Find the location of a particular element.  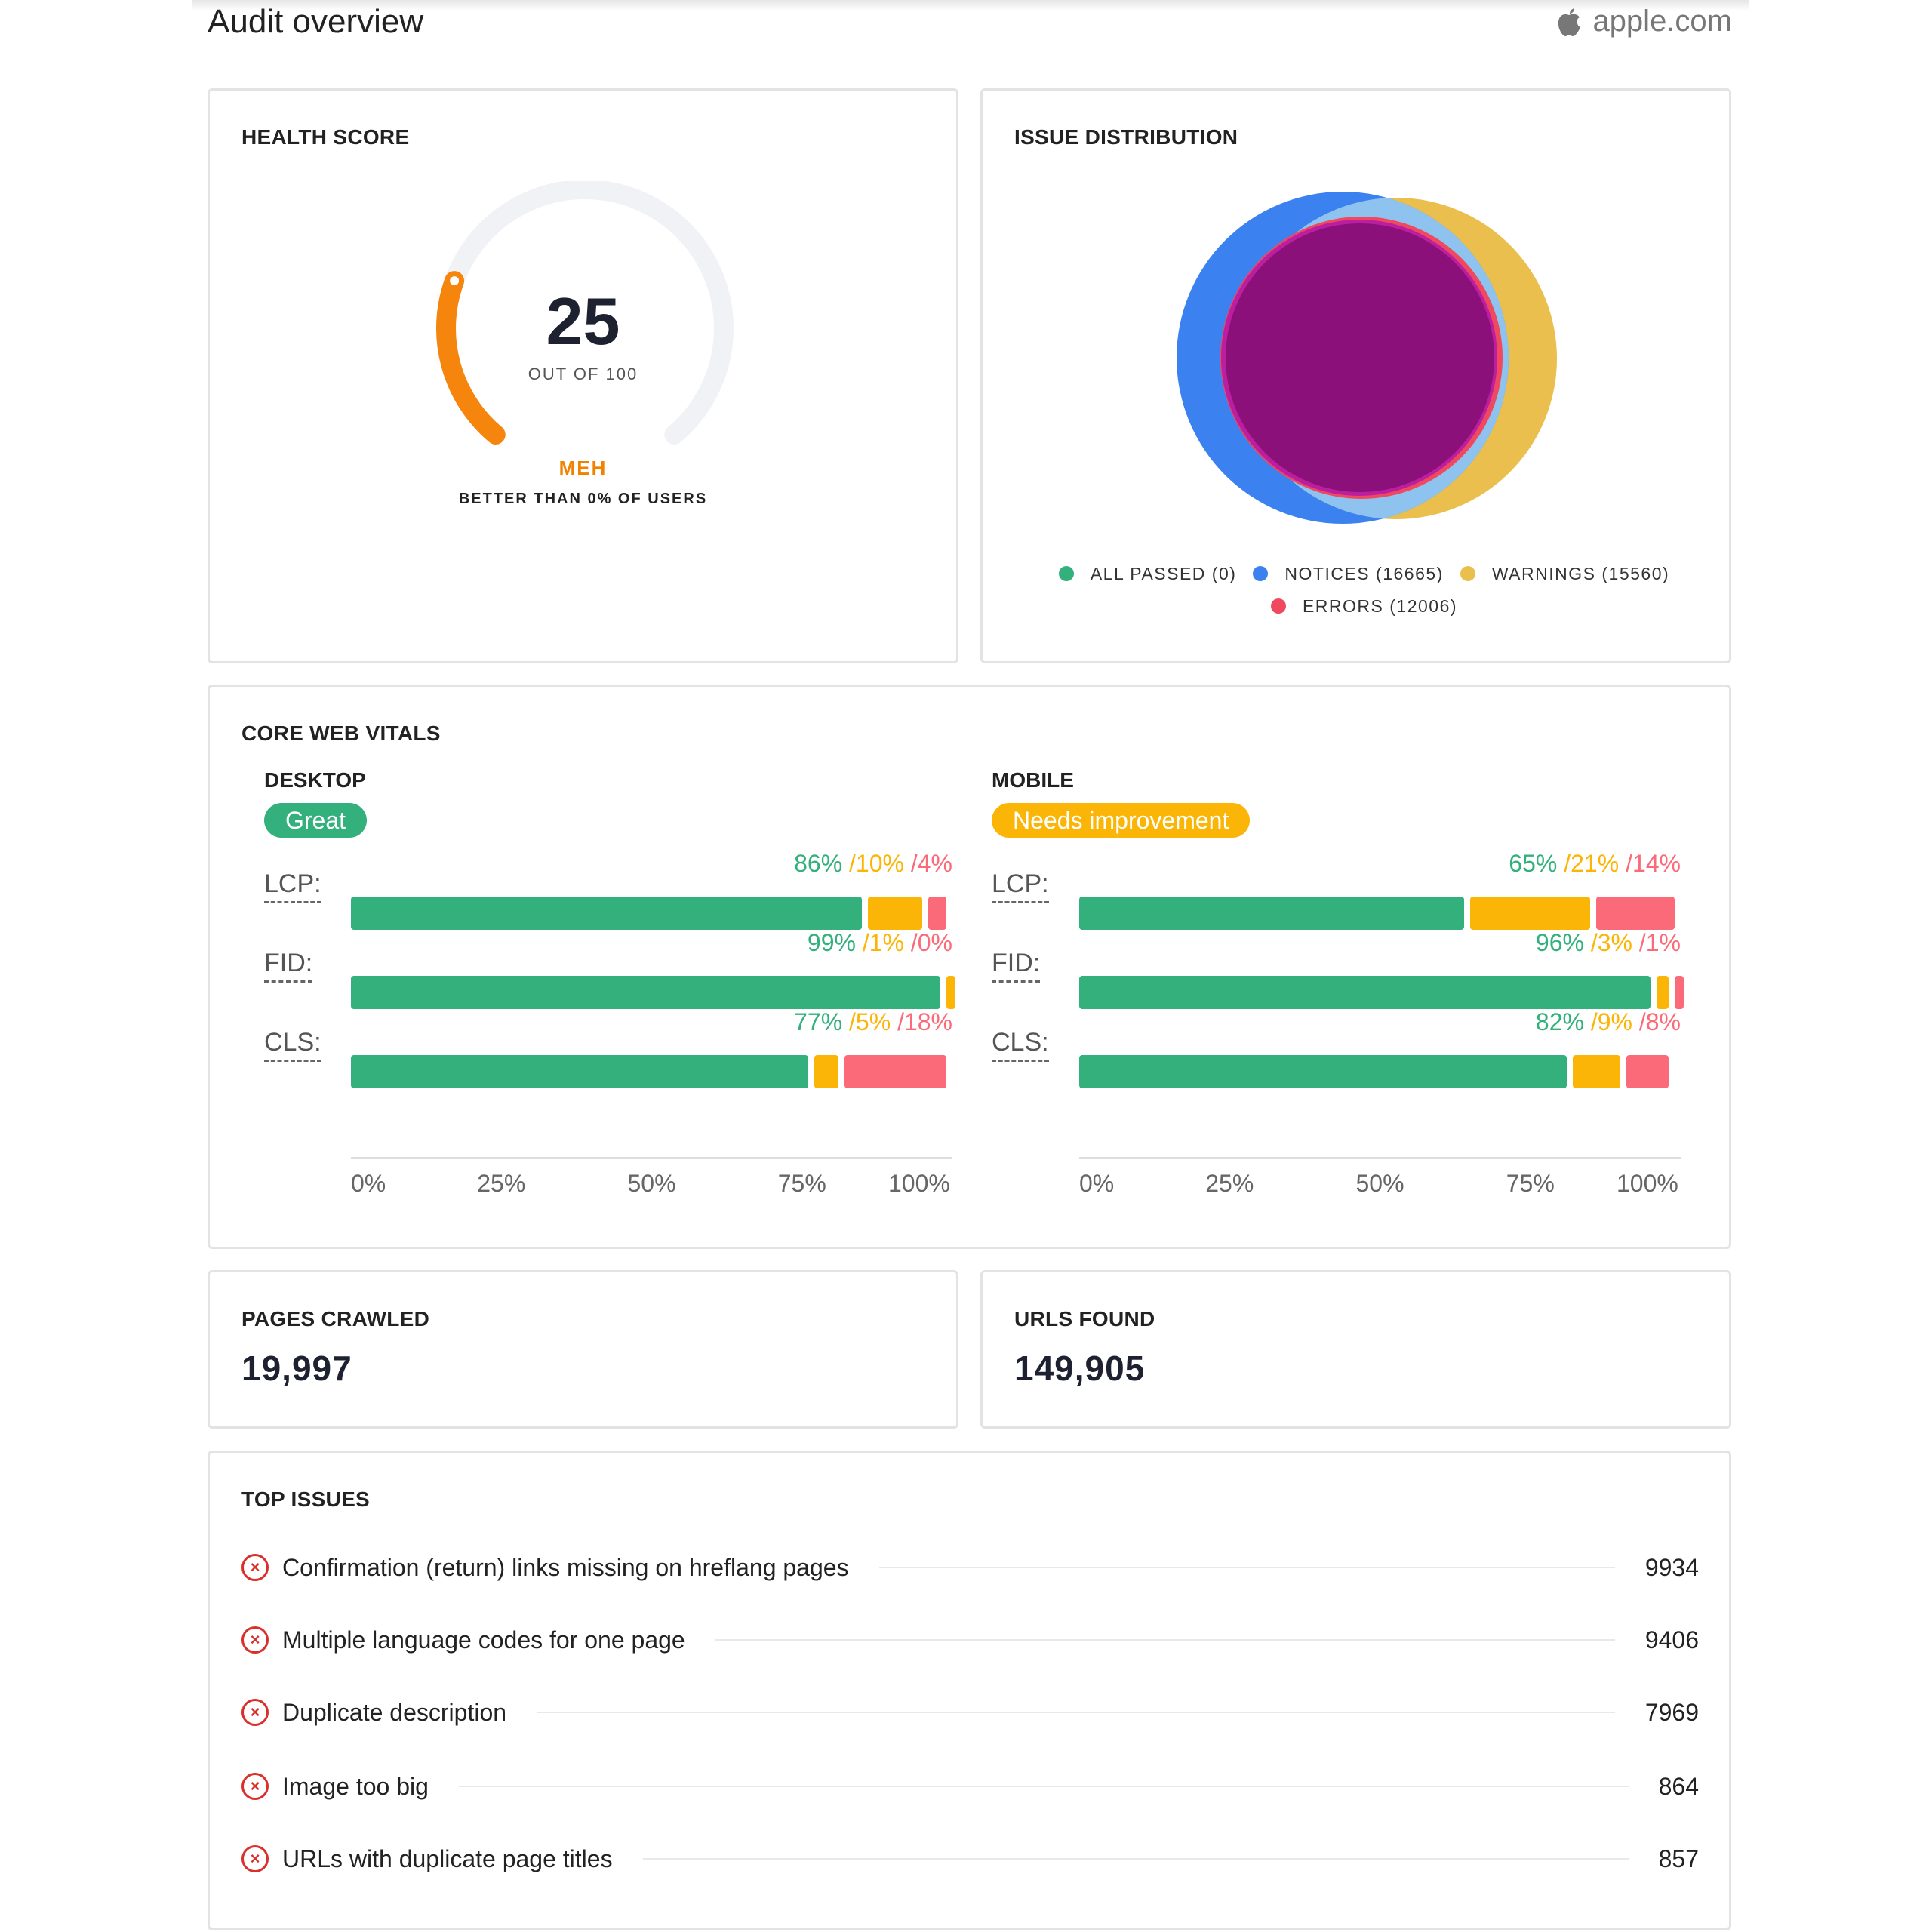

legend-dot-errors is located at coordinates (1278, 606).